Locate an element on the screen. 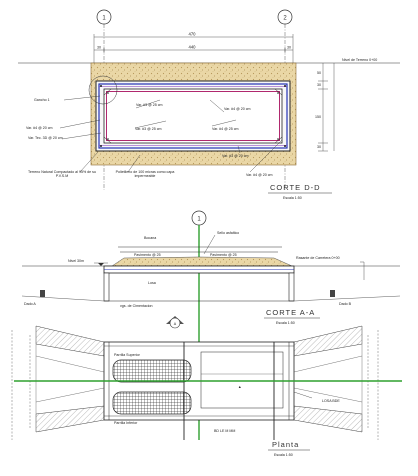 This screenshot has width=418, height=476. label-bottom: BD LE M MM is located at coordinates (224, 431).